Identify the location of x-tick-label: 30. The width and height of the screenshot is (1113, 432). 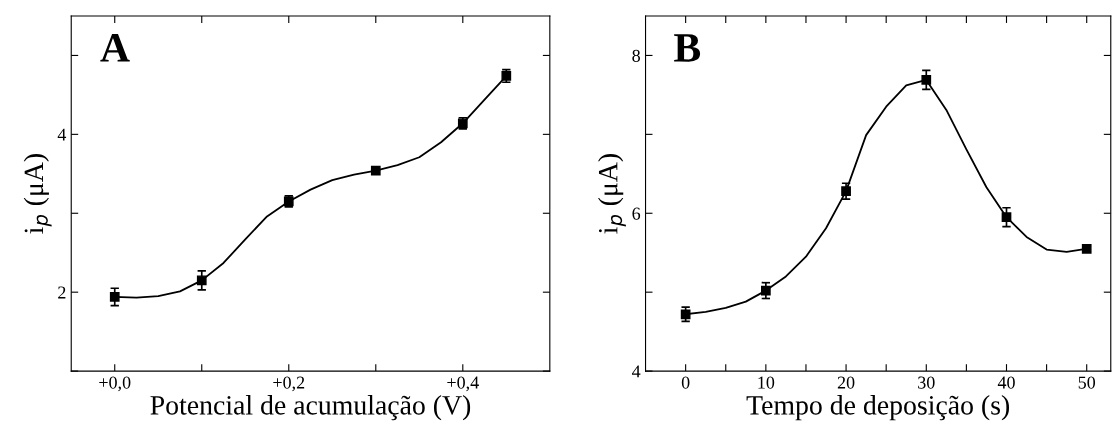
(926, 382).